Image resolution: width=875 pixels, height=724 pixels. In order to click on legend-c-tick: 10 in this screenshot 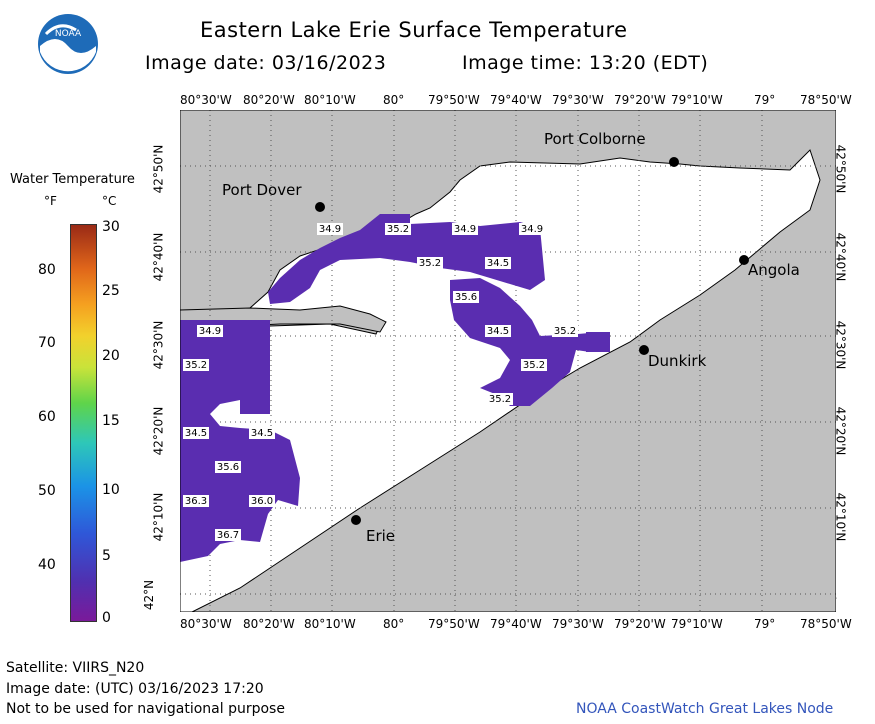, I will do `click(111, 490)`.